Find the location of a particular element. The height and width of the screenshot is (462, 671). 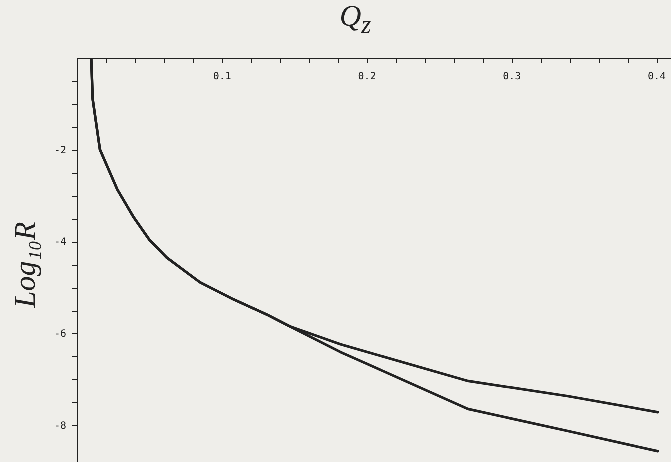

y-axis-title: Log₁₀R is located at coordinates (26, 265).